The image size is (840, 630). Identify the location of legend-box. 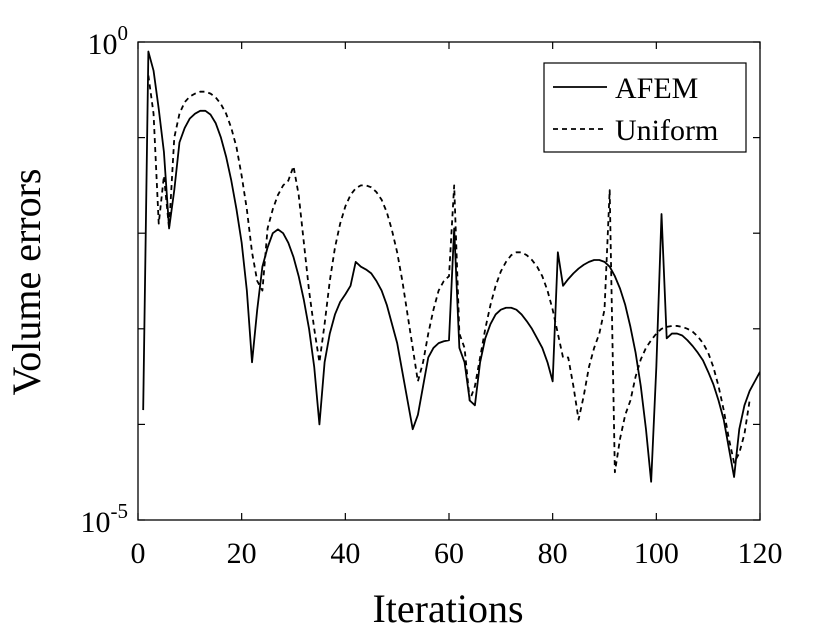
(645, 107).